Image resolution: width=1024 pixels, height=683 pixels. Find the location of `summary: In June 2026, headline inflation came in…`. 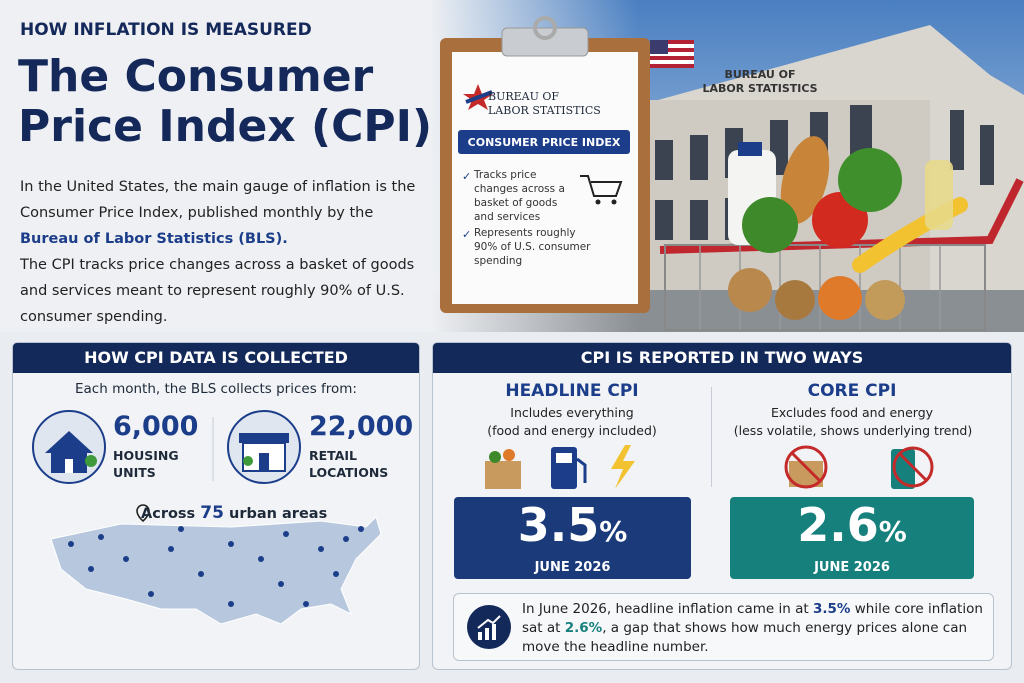

summary: In June 2026, headline inflation came in… is located at coordinates (754, 628).